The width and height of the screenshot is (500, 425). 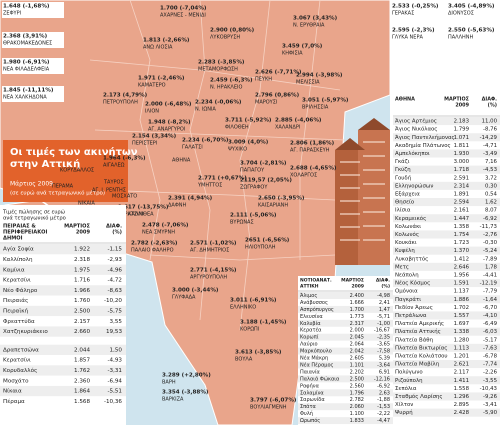 I want to click on place-name: ΝΙΚΑΙΑ, so click(x=86, y=204).